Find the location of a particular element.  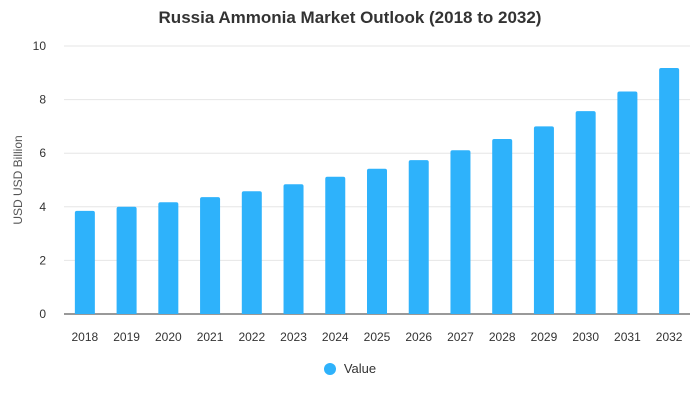

bar-2032 is located at coordinates (669, 190).